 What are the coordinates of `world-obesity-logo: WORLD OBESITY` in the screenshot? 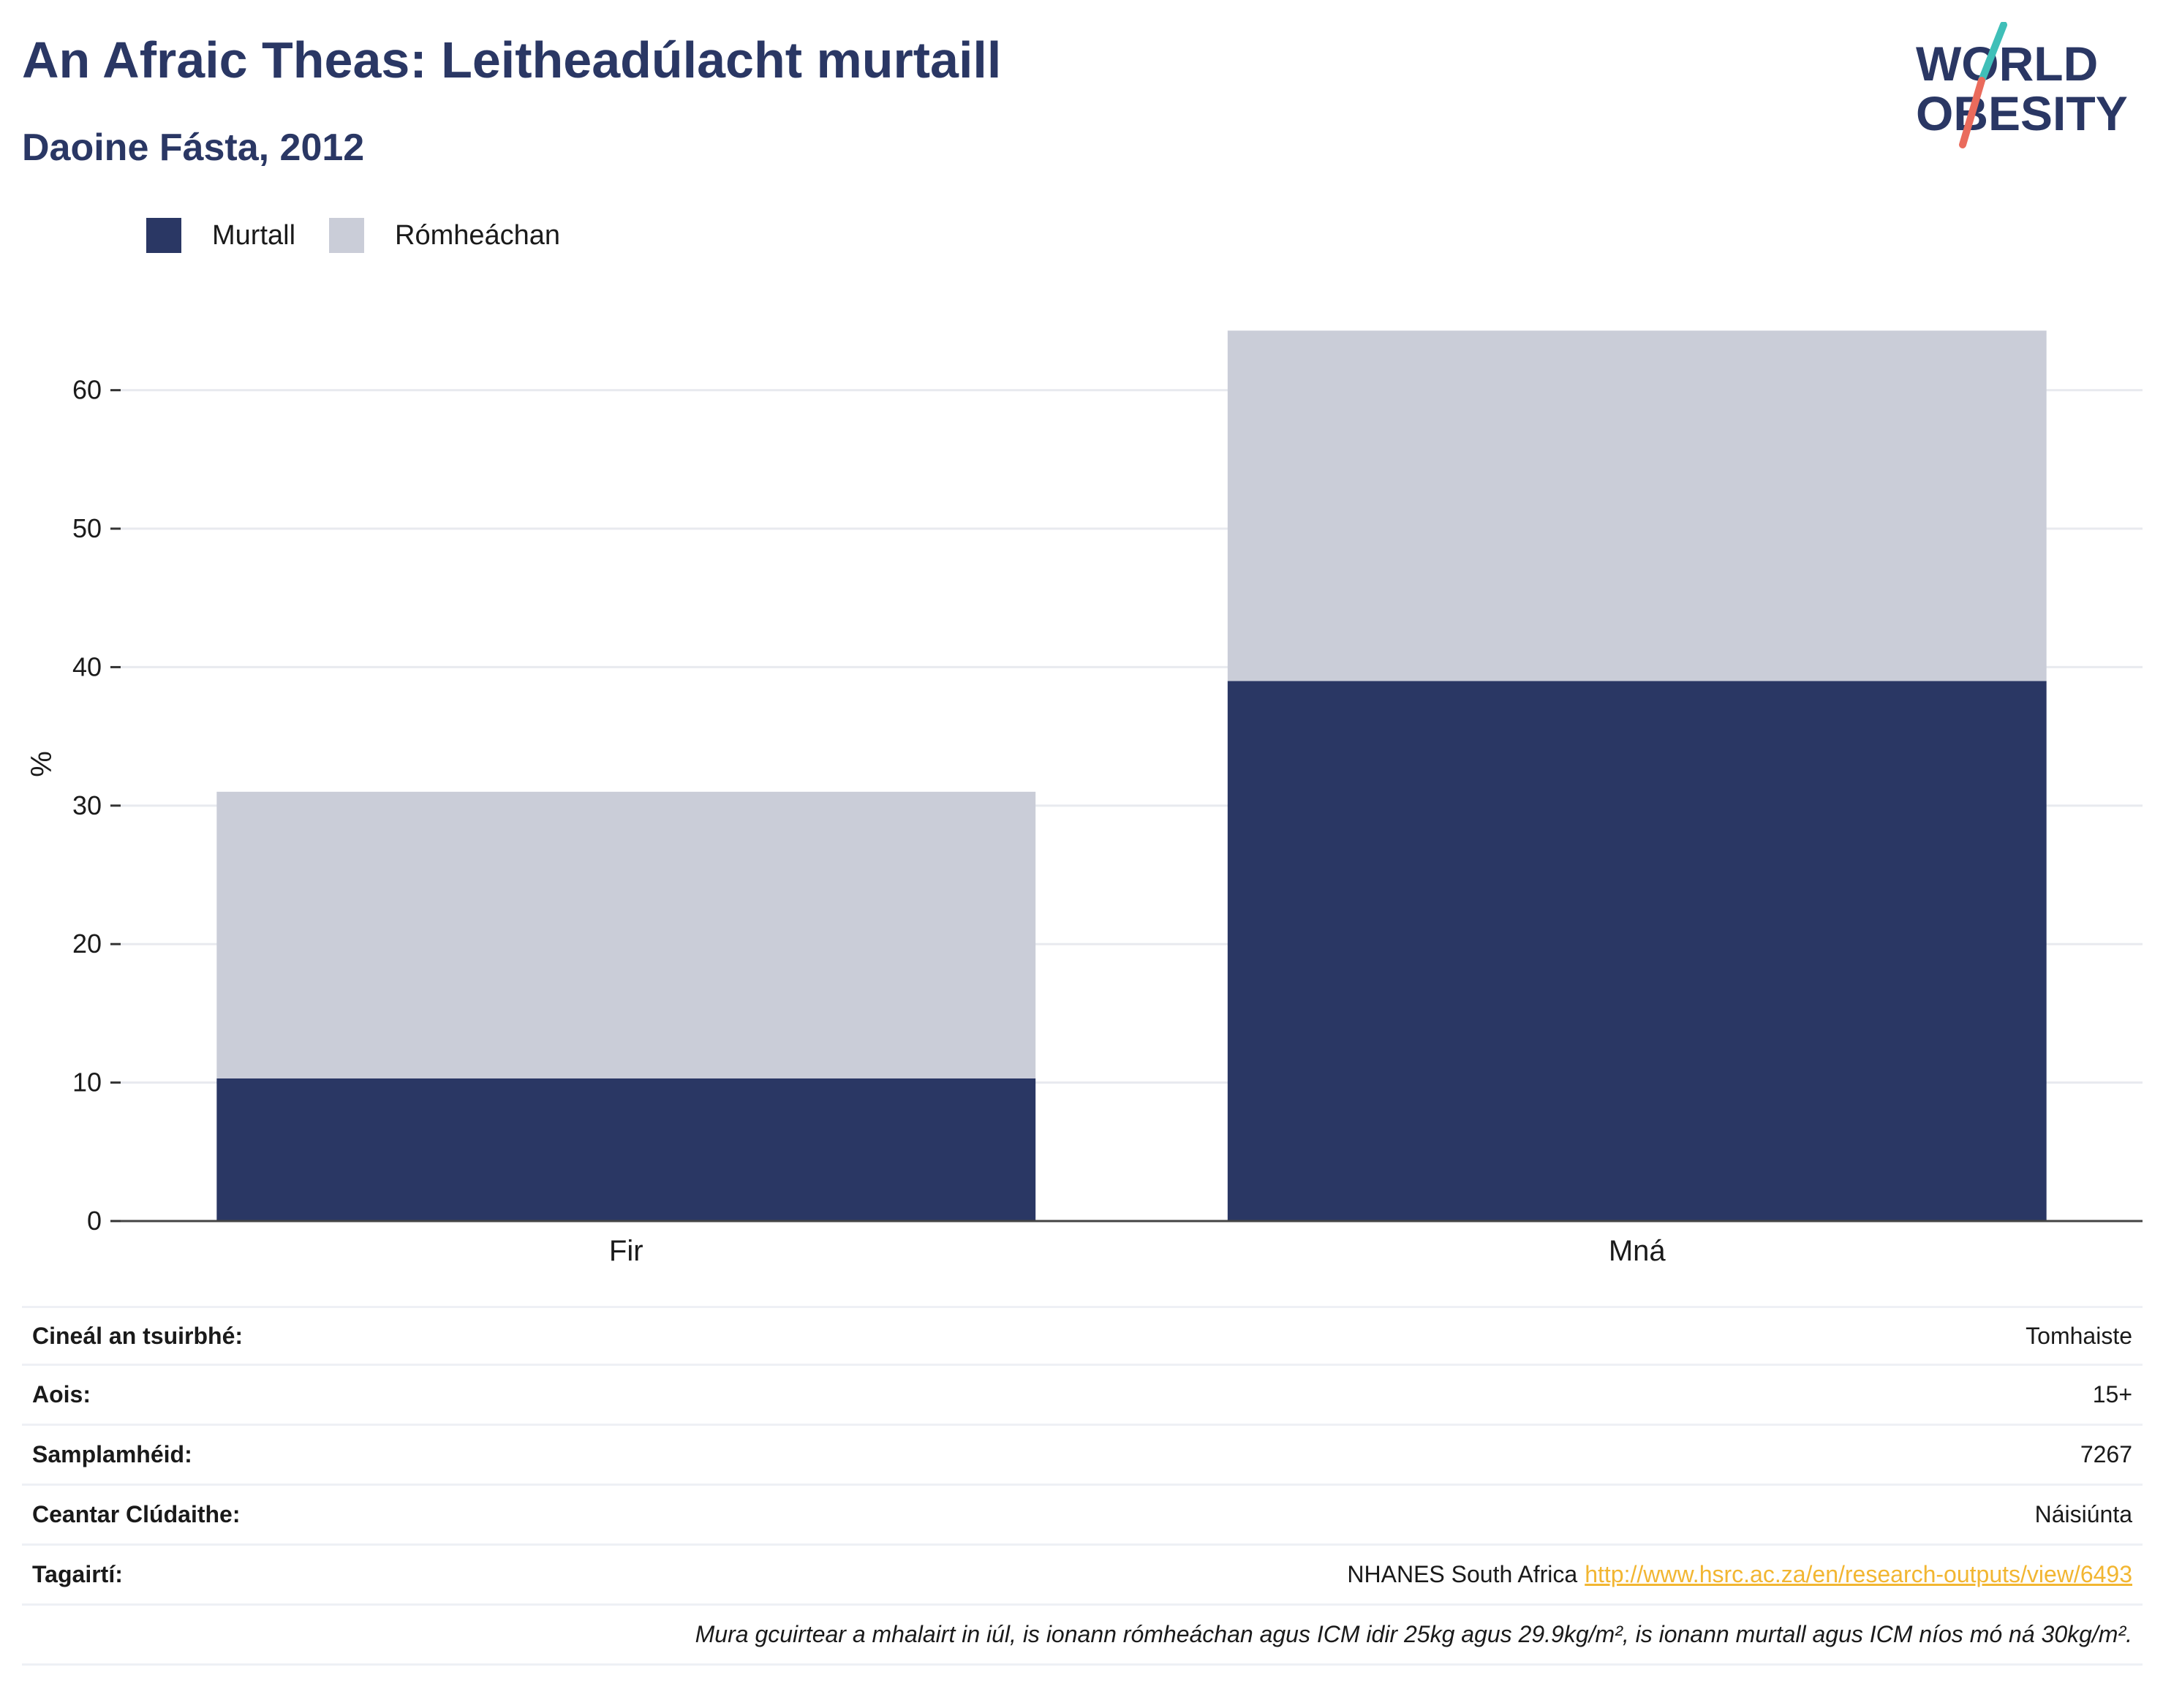 It's located at (2022, 85).